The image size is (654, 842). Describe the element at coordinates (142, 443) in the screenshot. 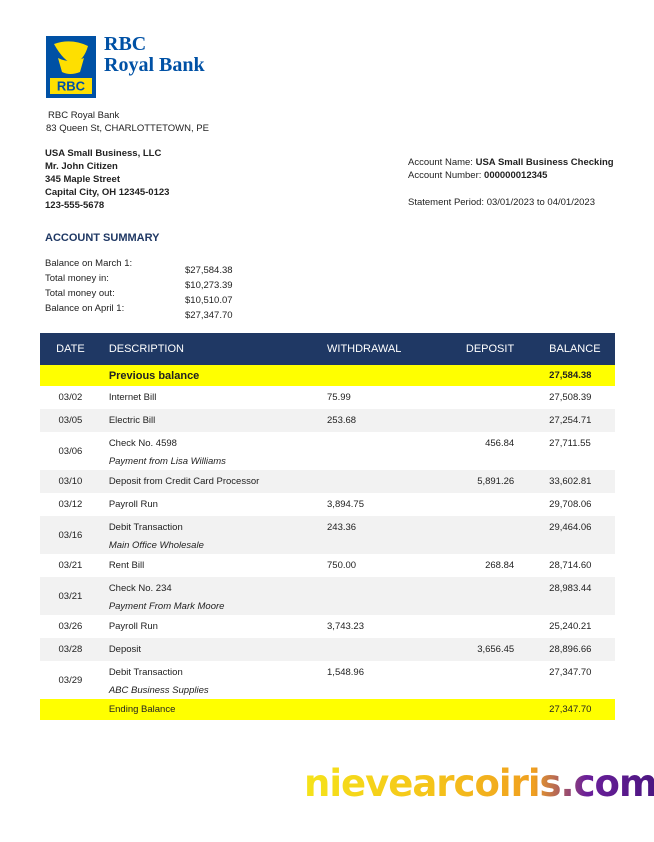

I see `description: Check No. 4598` at that location.